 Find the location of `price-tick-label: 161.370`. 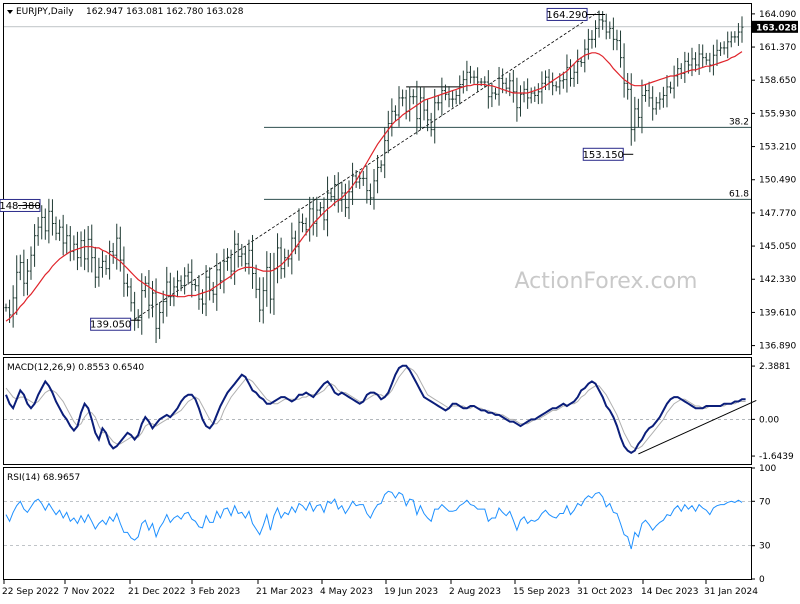

price-tick-label: 161.370 is located at coordinates (777, 48).